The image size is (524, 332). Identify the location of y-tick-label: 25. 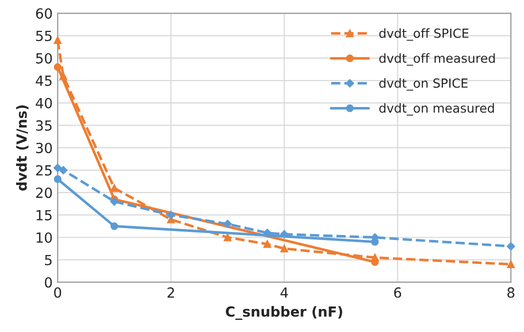
(44, 170).